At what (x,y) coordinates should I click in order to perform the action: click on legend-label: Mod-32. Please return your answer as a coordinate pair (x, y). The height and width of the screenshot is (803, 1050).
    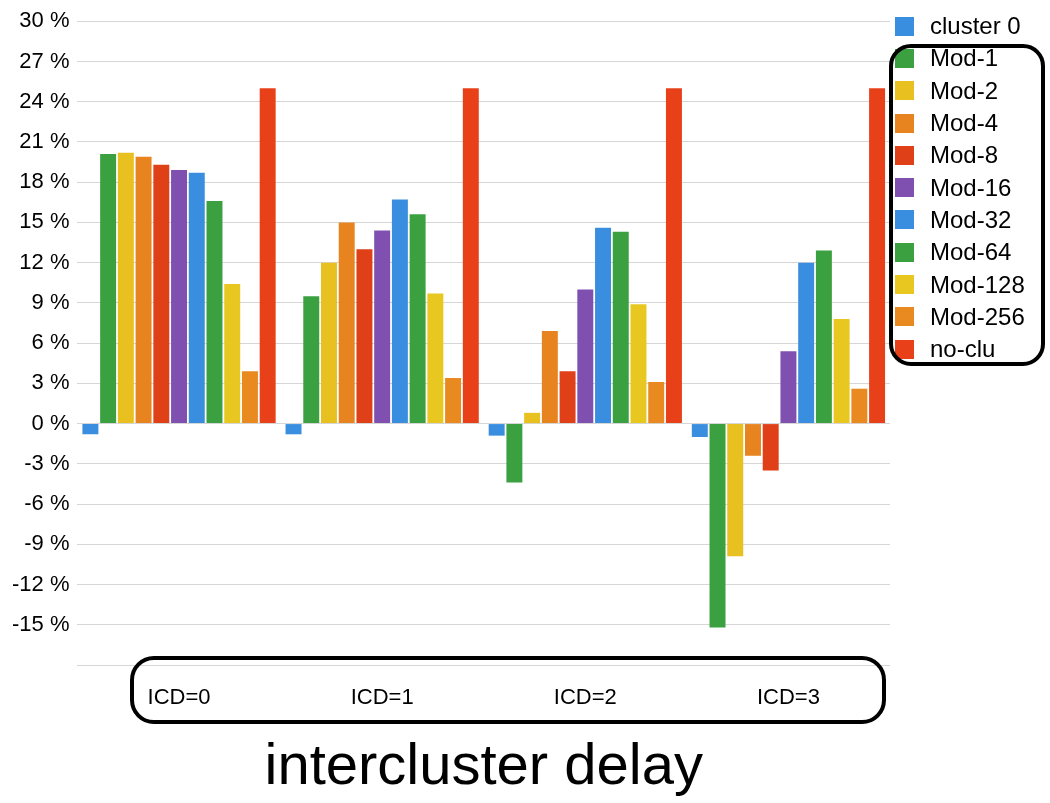
    Looking at the image, I should click on (971, 219).